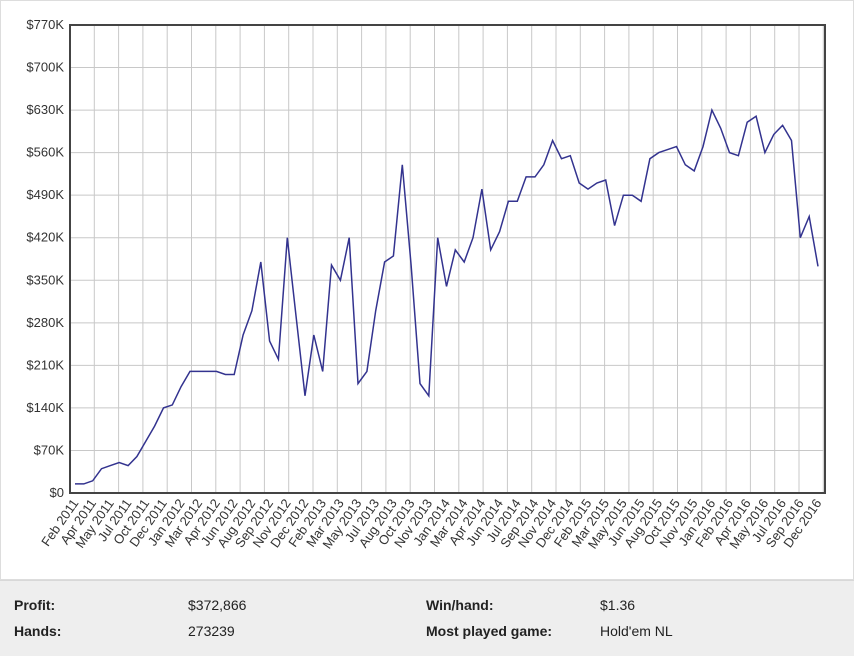 This screenshot has height=656, width=854. Describe the element at coordinates (636, 631) in the screenshot. I see `stat-value: Hold'em NL` at that location.